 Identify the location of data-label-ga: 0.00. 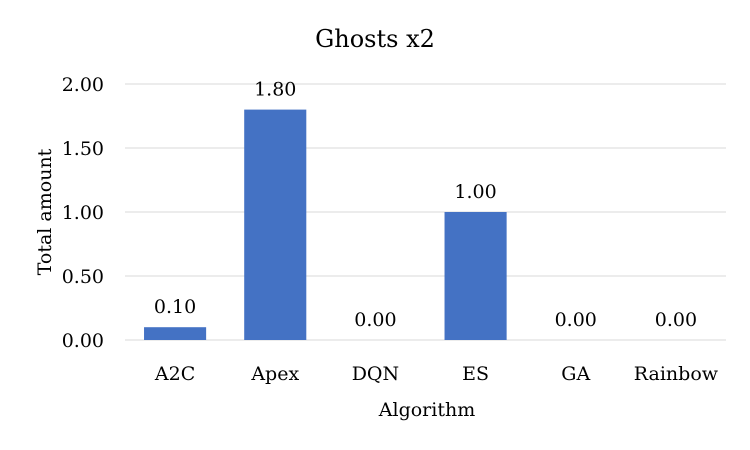
(576, 320).